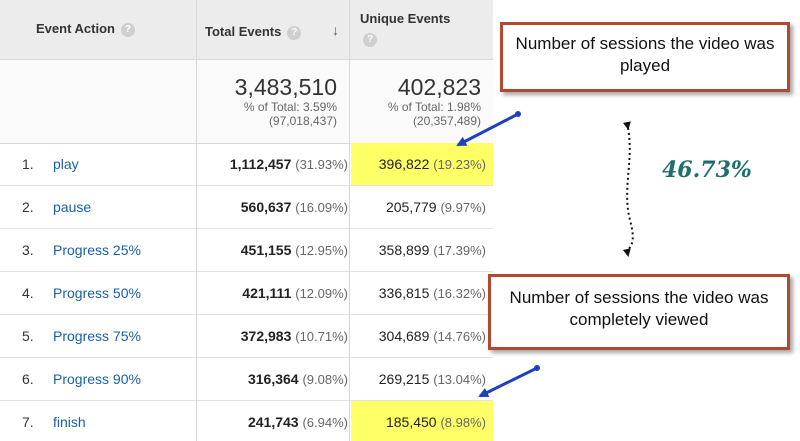 The image size is (800, 441). What do you see at coordinates (404, 336) in the screenshot?
I see `unique-events-value: 304,689` at bounding box center [404, 336].